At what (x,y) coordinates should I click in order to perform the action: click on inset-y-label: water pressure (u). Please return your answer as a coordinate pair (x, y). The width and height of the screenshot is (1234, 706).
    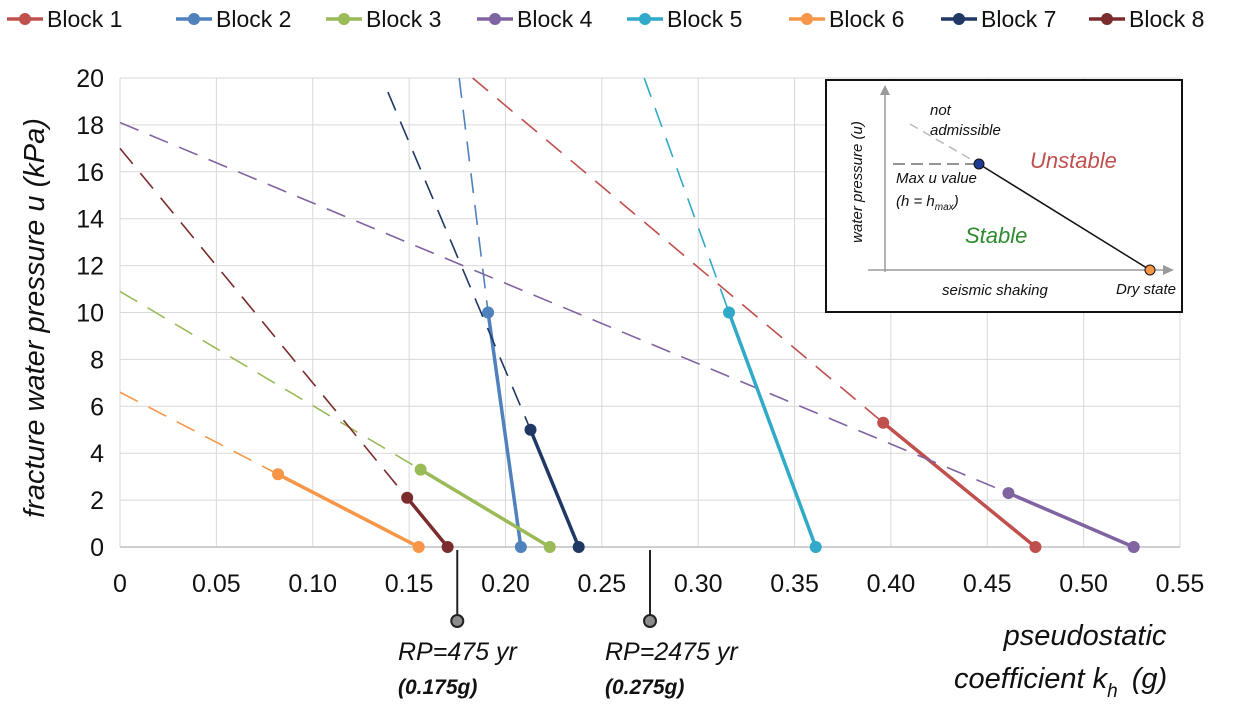
    Looking at the image, I should click on (857, 182).